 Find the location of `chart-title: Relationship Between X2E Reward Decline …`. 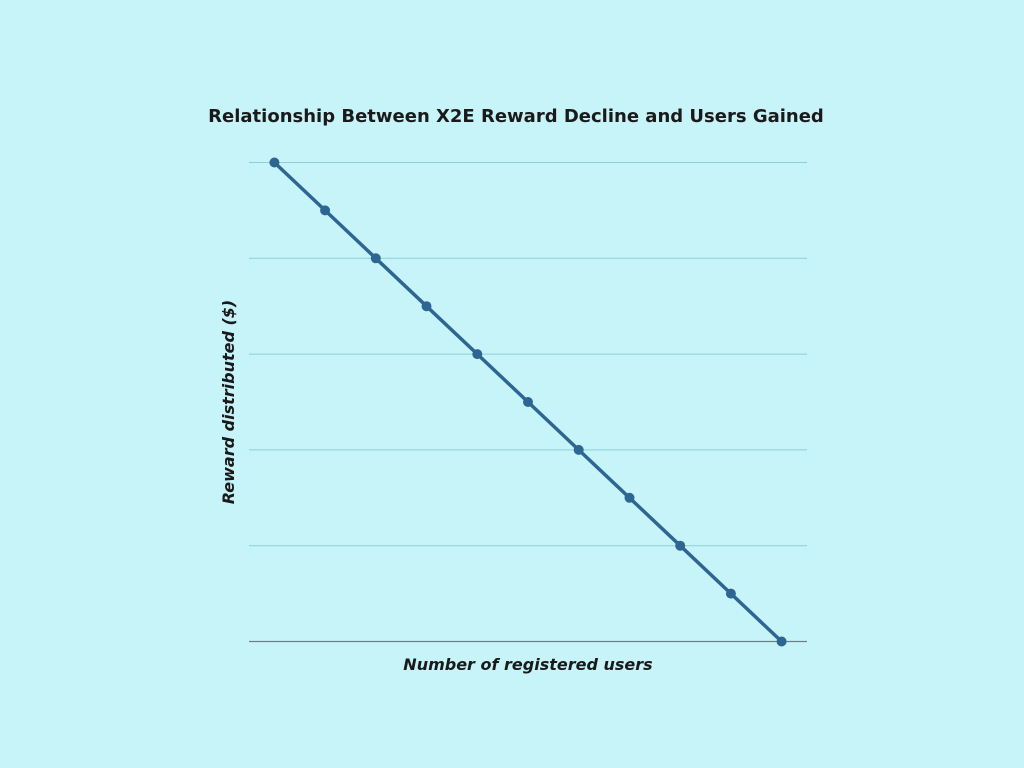

chart-title: Relationship Between X2E Reward Decline … is located at coordinates (516, 116).